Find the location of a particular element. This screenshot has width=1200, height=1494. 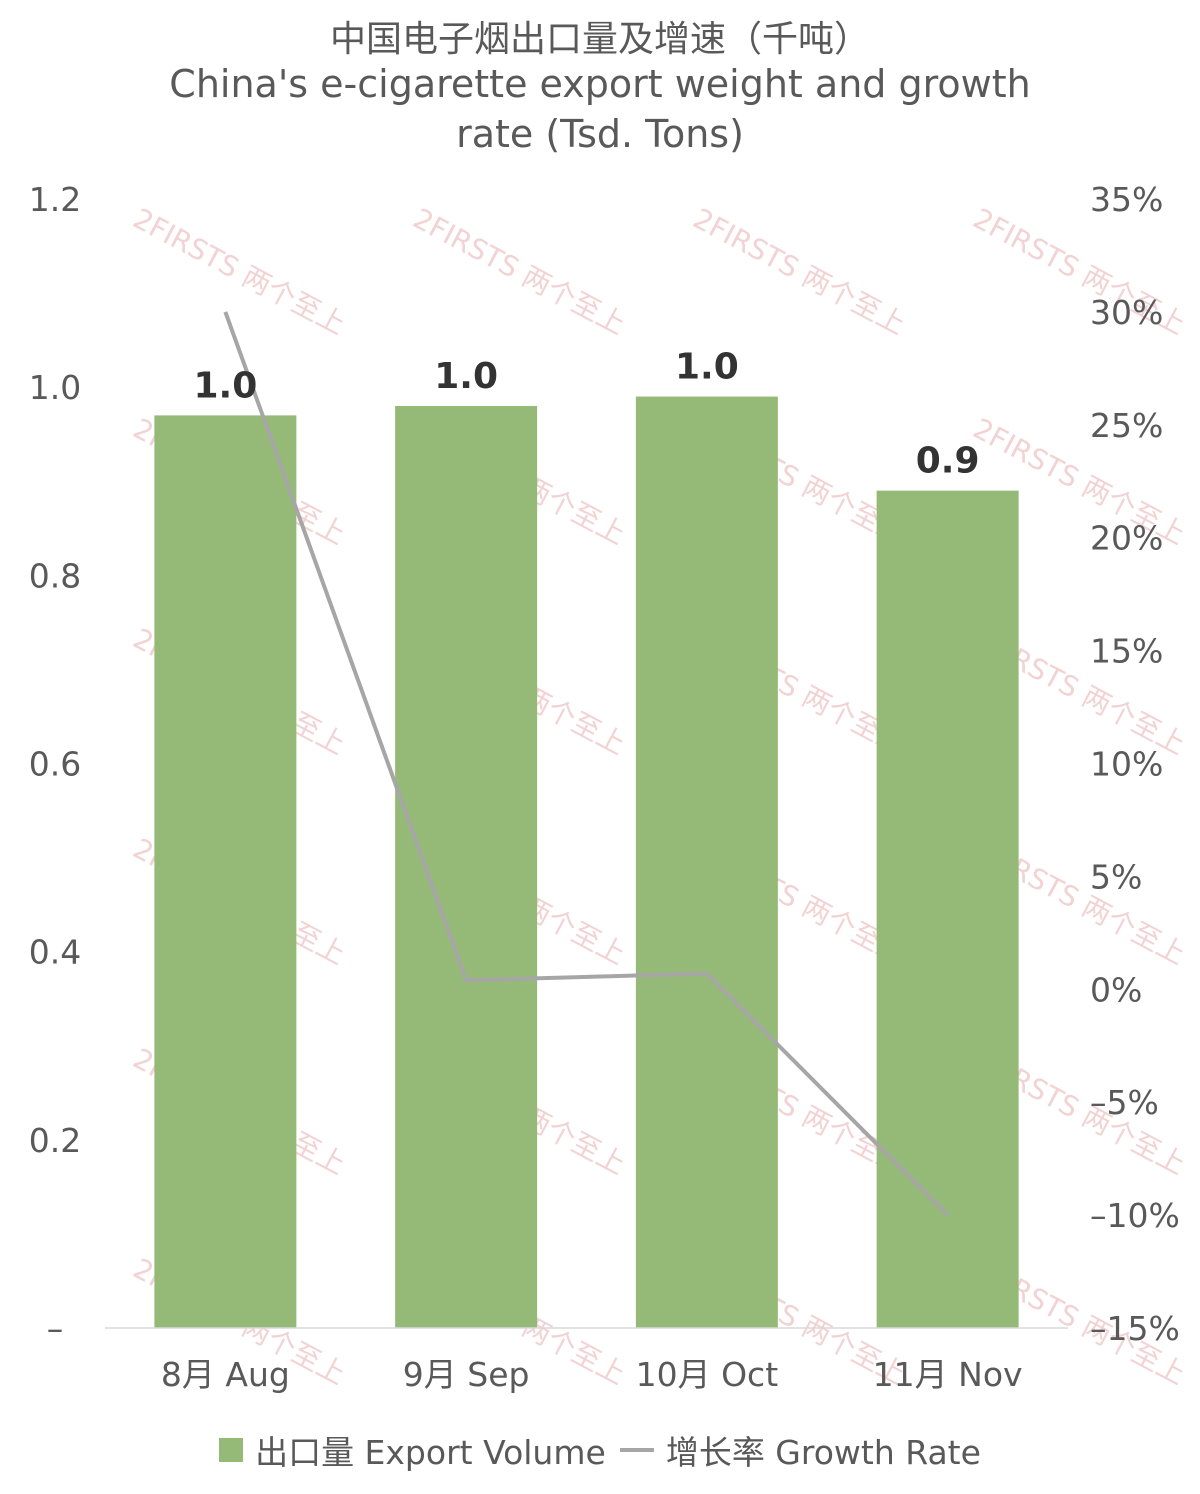

x-axis-tick-label: 11月 Nov is located at coordinates (948, 1374).